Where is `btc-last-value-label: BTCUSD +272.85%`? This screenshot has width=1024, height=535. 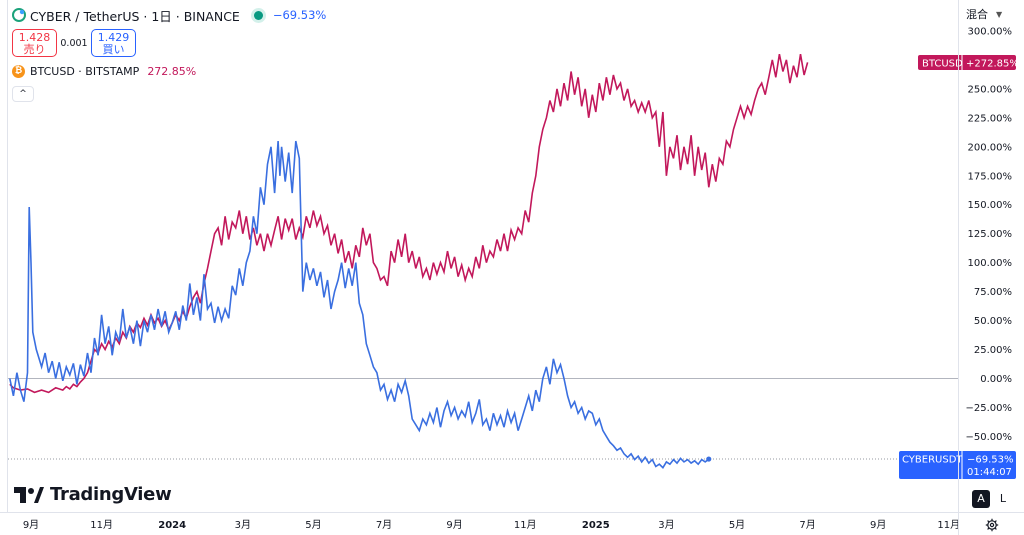 btc-last-value-label: BTCUSD +272.85% is located at coordinates (968, 62).